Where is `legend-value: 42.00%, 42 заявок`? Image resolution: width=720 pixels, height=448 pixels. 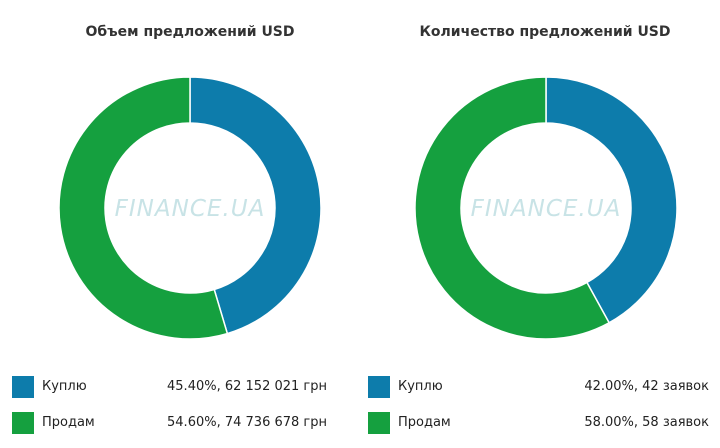 legend-value: 42.00%, 42 заявок is located at coordinates (646, 386).